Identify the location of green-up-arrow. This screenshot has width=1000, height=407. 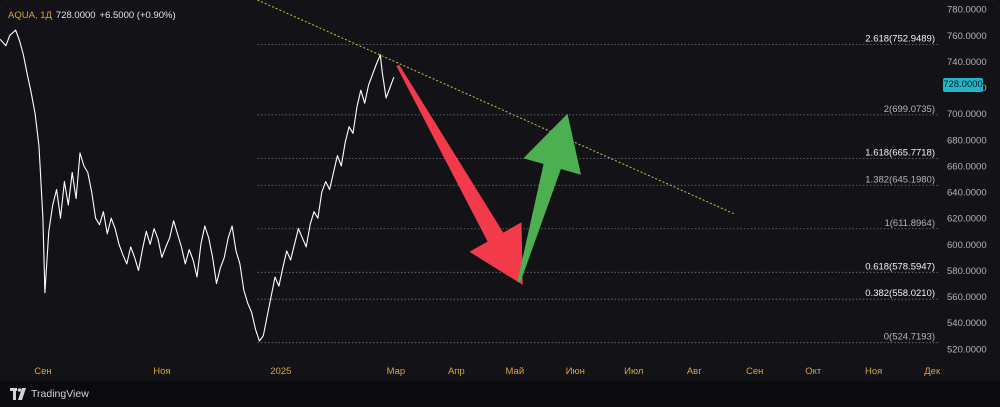
(549, 198).